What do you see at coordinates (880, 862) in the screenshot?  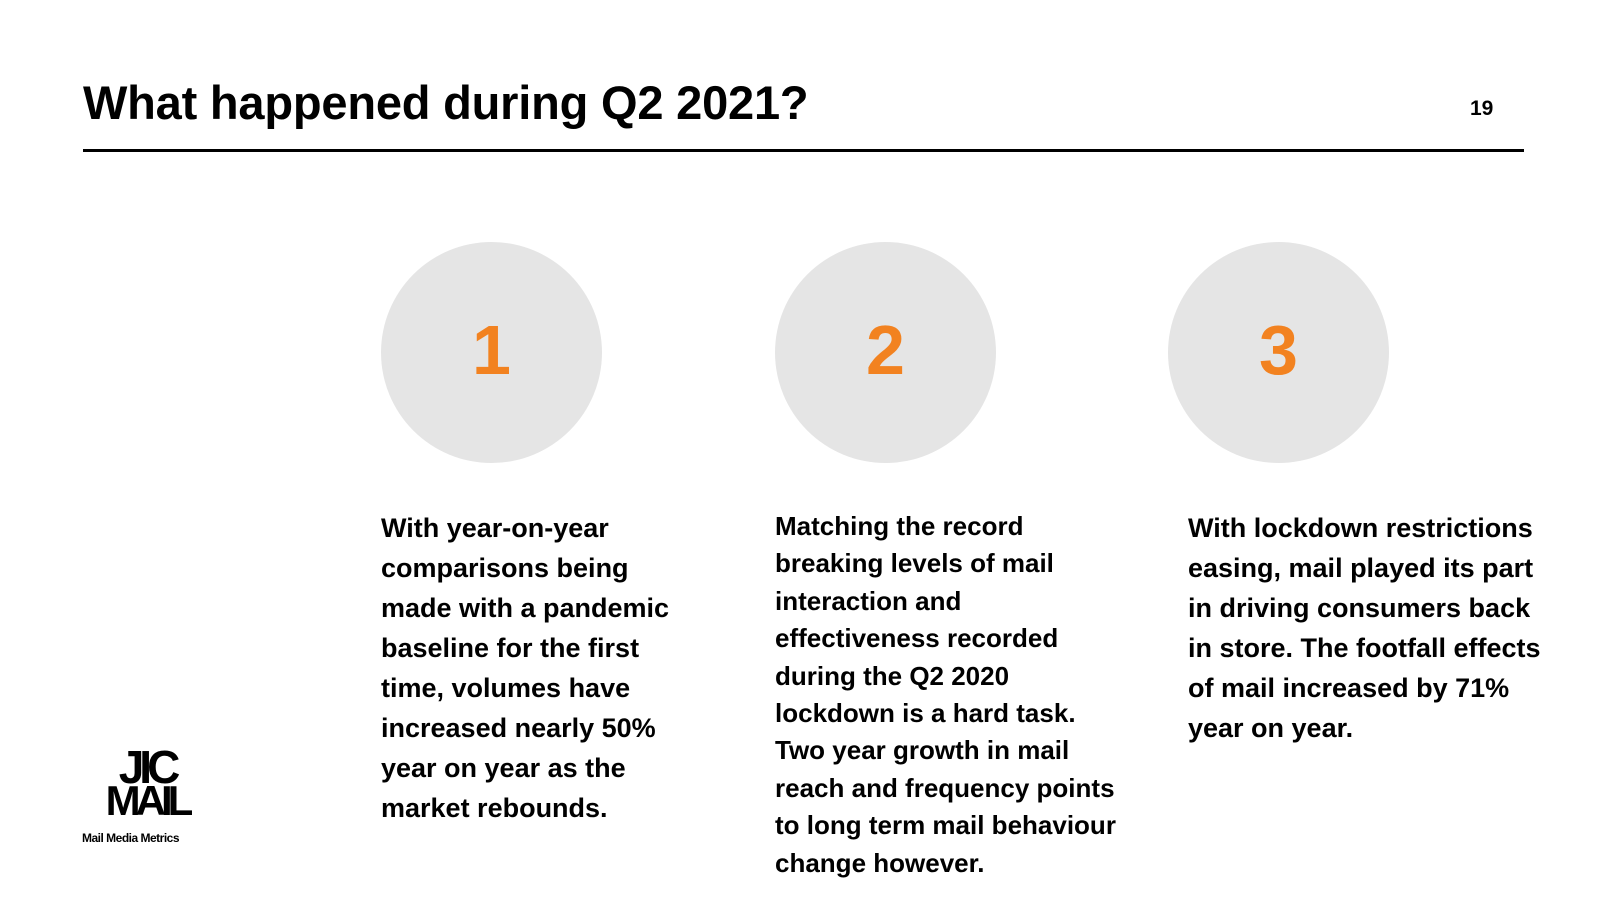 I see `point-2-line: change however.` at bounding box center [880, 862].